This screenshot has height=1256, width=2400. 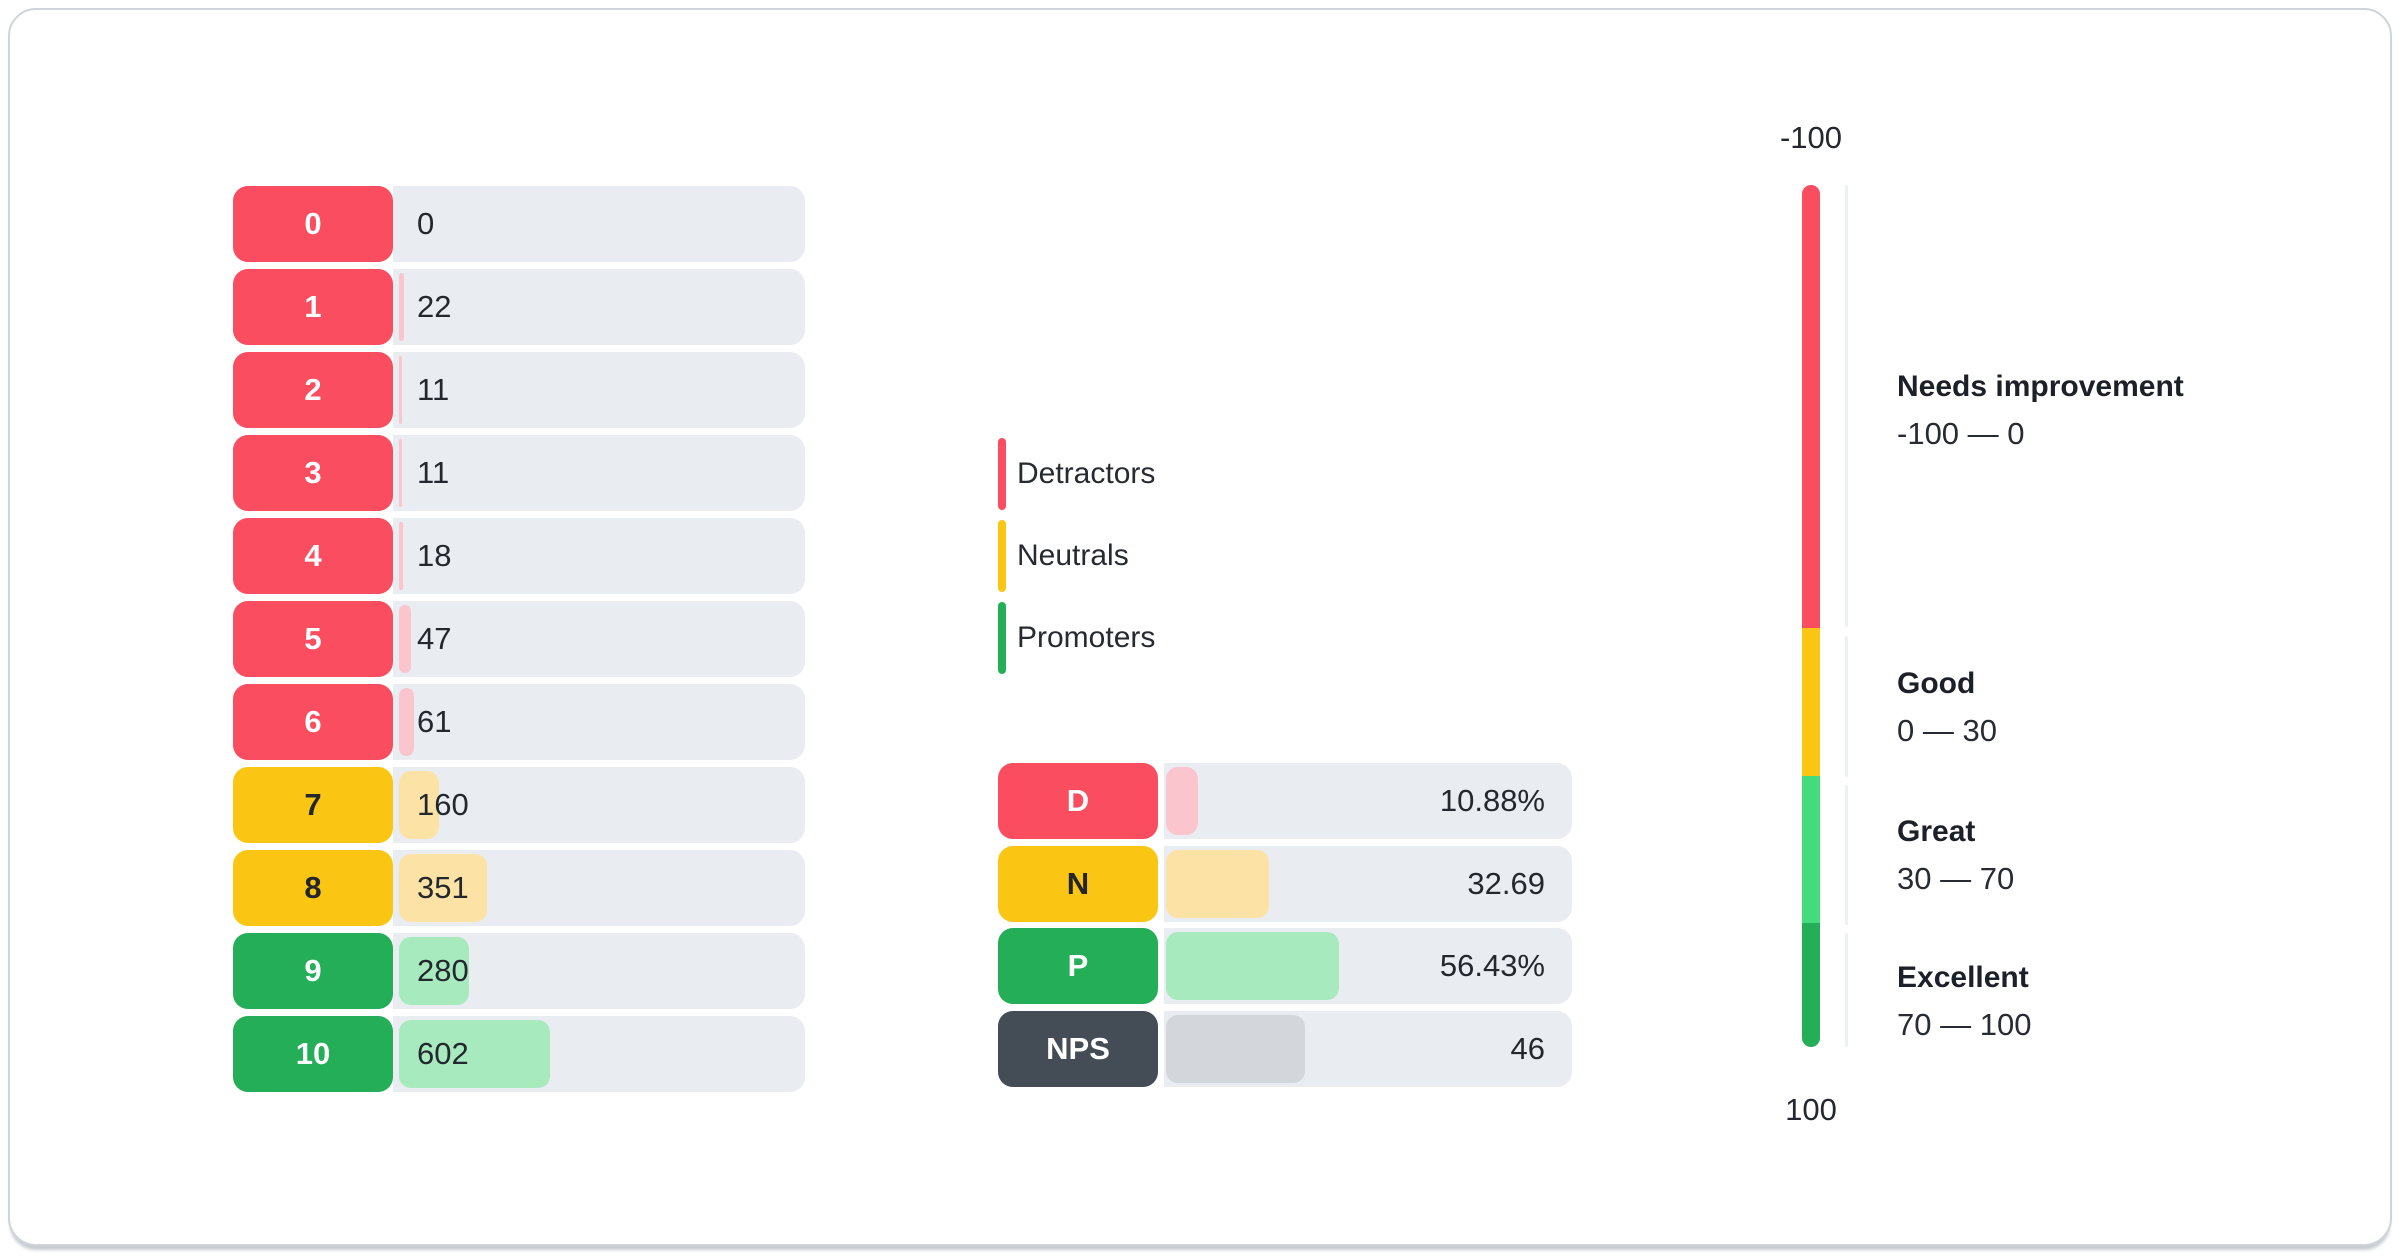 I want to click on summary-bar-track: 10.88%, so click(x=1368, y=801).